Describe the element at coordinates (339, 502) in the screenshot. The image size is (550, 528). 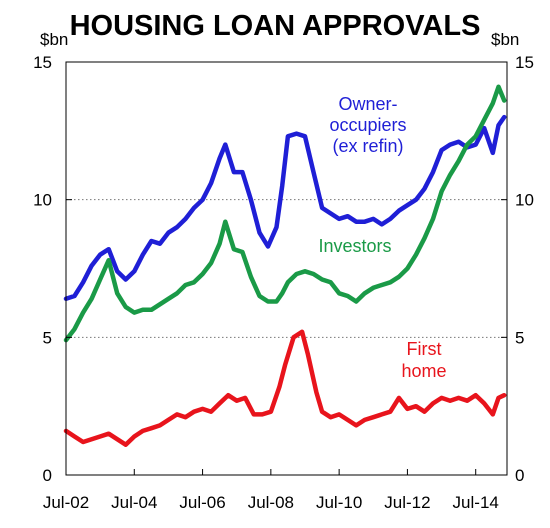
I see `x-tick-label: Jul-10` at that location.